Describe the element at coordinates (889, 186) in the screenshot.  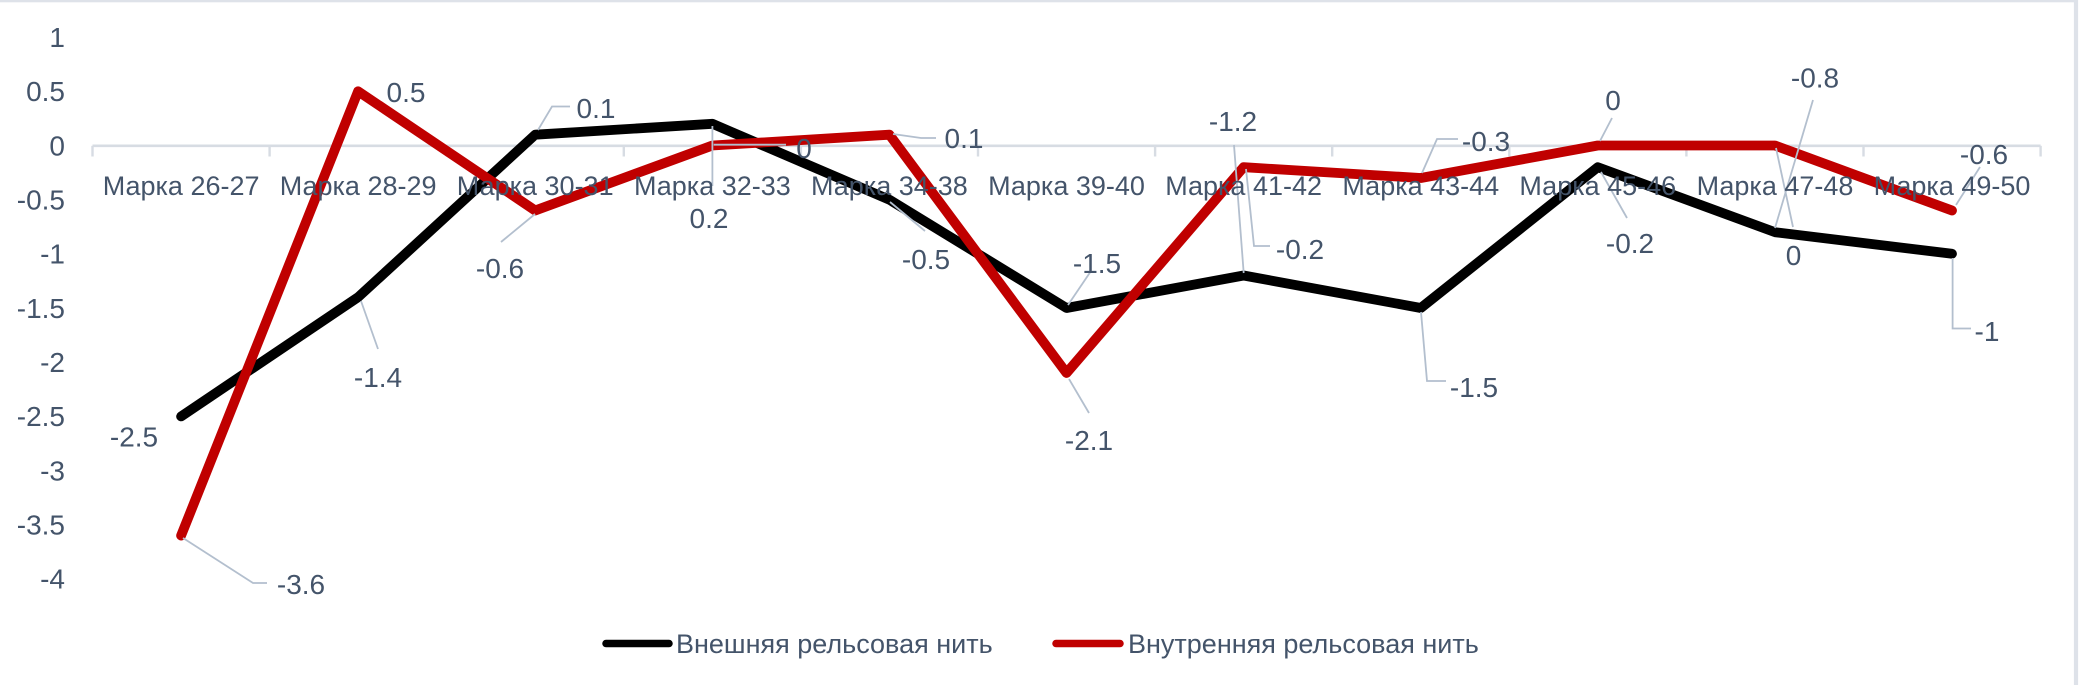
I see `svg-text: Марка 34-38` at that location.